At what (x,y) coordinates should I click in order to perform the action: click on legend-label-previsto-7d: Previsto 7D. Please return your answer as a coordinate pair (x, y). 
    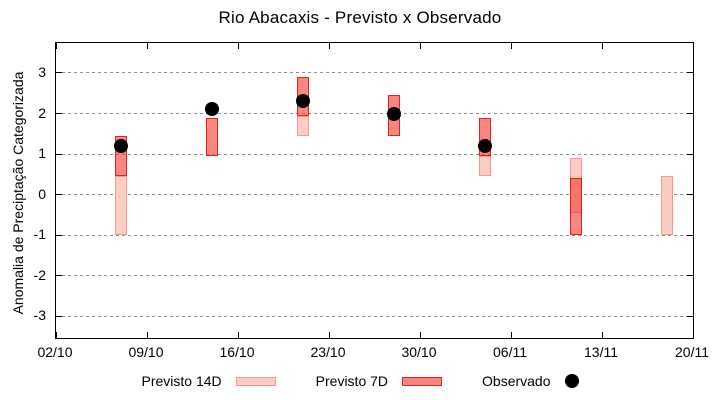
    Looking at the image, I should click on (352, 381).